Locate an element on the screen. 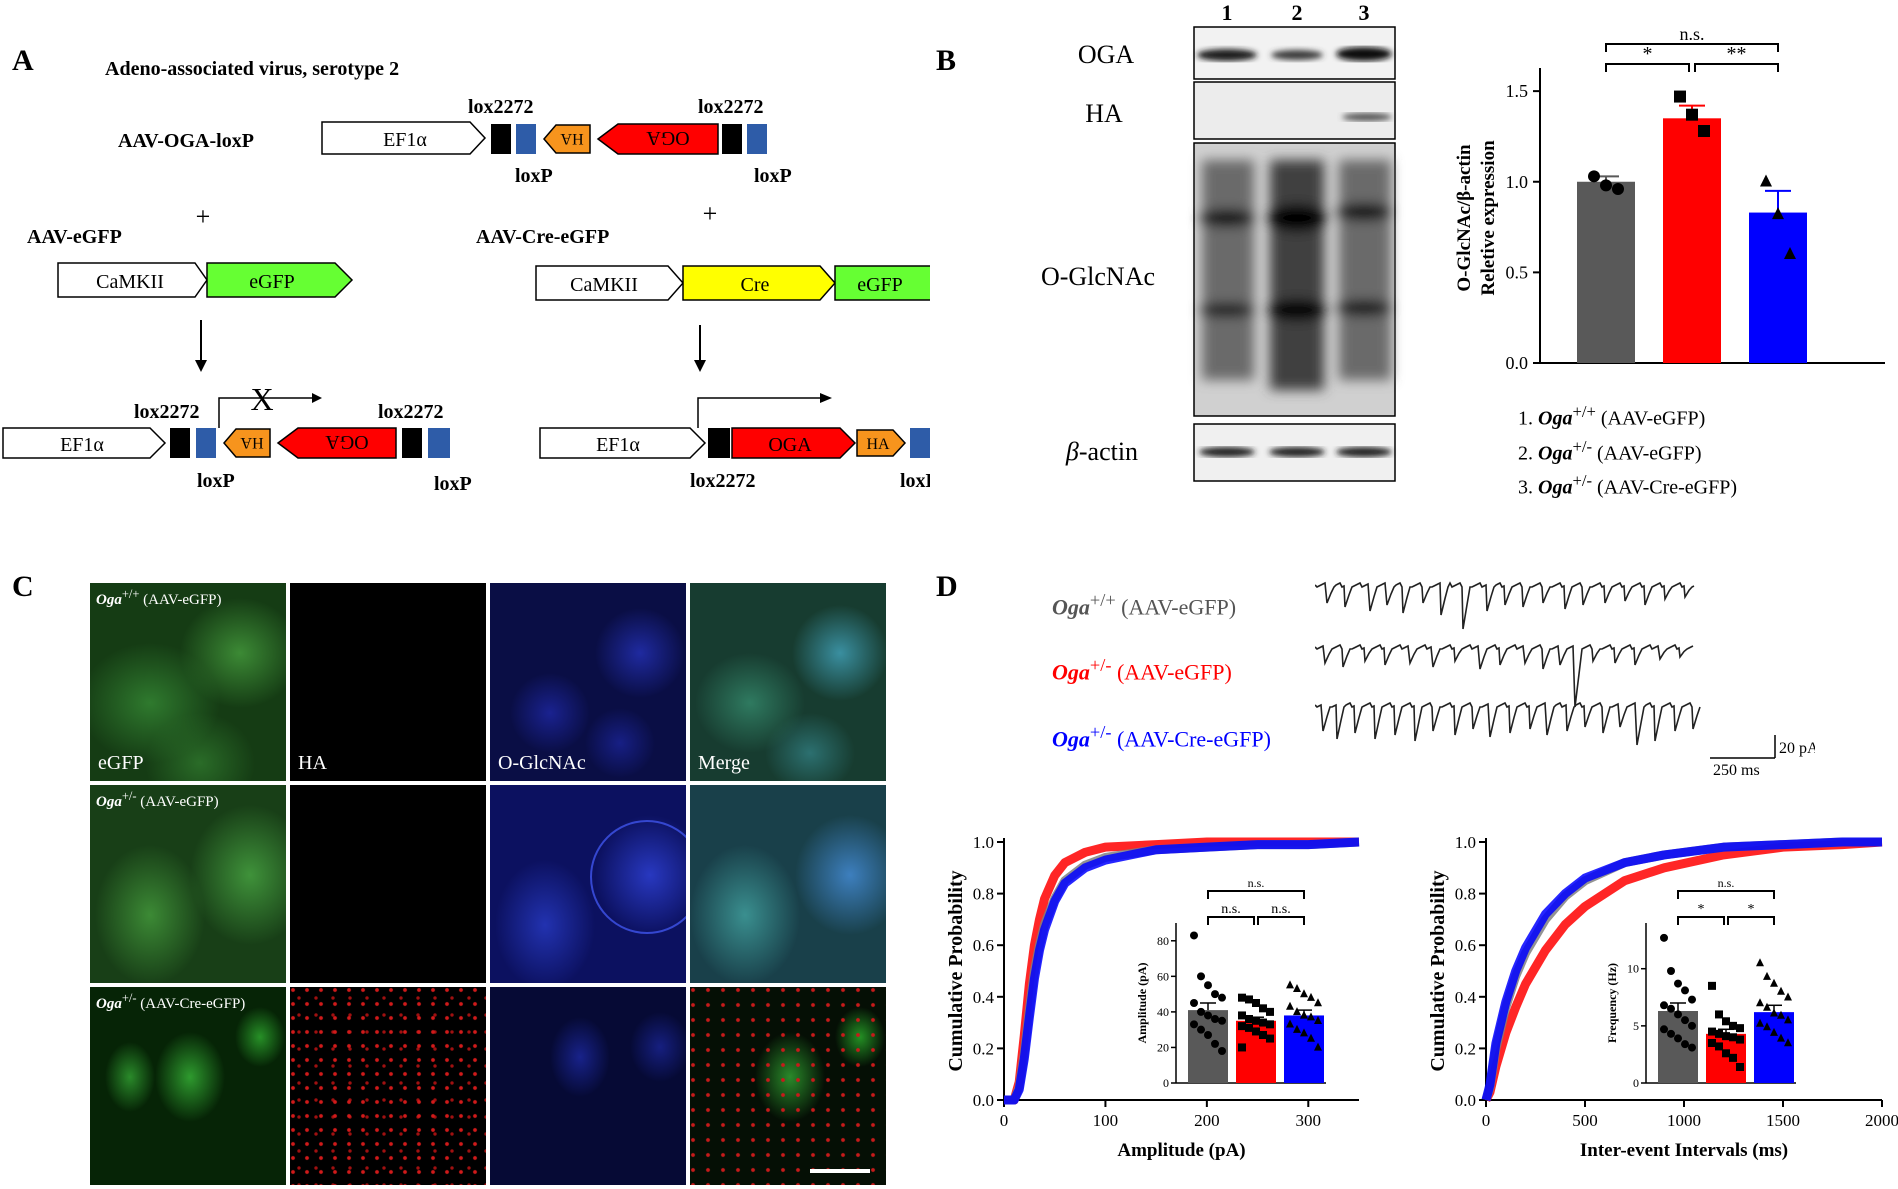  y-tick-label: 0.6 is located at coordinates (1465, 945).